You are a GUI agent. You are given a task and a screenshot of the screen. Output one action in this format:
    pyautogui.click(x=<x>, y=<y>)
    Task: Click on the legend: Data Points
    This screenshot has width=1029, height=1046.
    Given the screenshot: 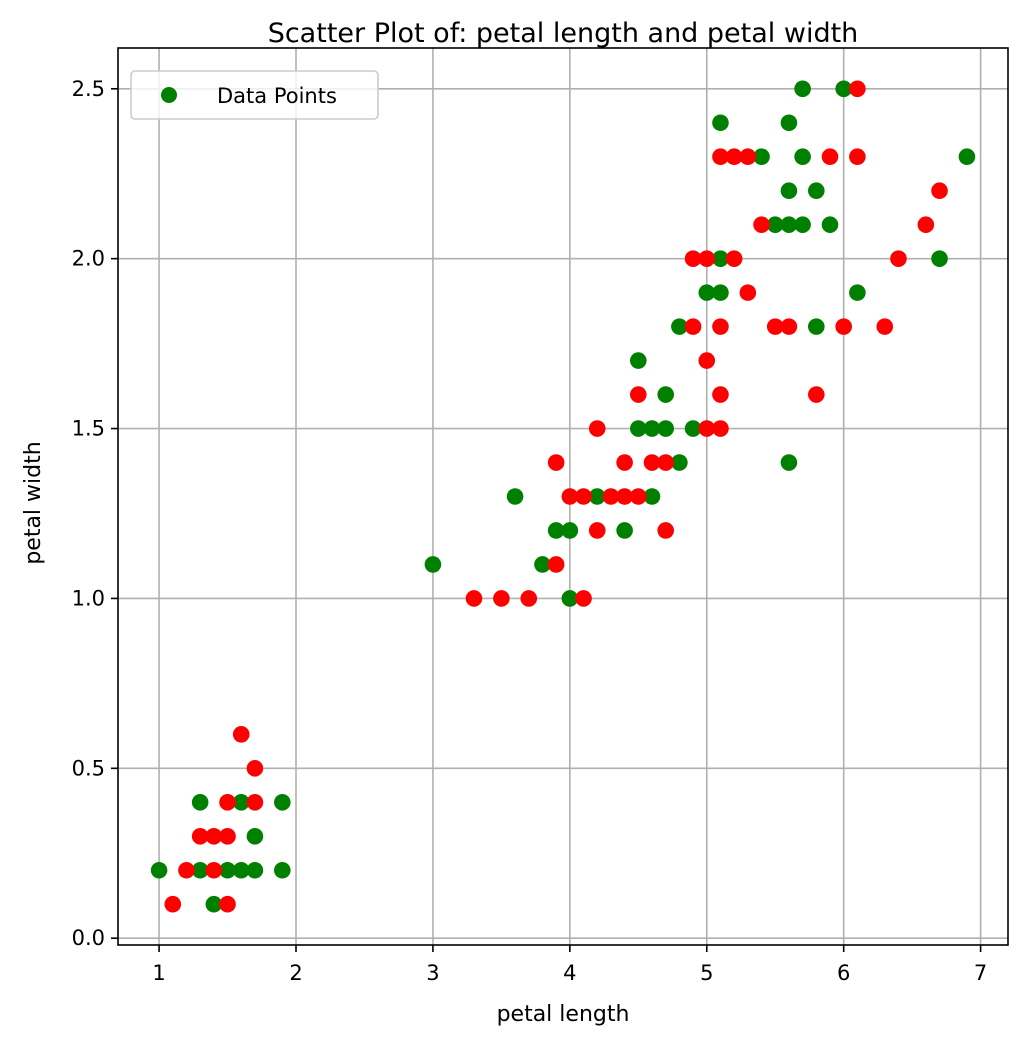 What is the action you would take?
    pyautogui.click(x=254, y=95)
    